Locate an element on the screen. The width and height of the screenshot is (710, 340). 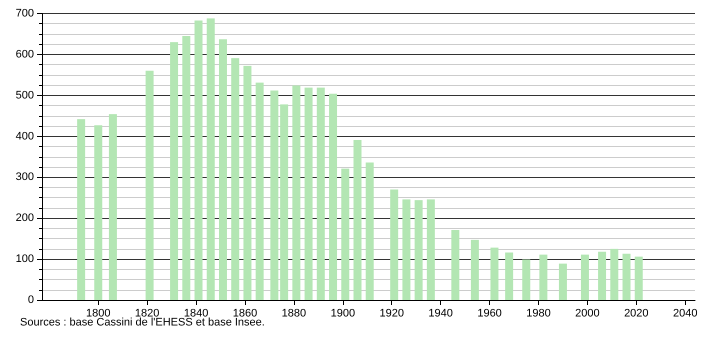
x-tick-label: 1900 is located at coordinates (343, 314).